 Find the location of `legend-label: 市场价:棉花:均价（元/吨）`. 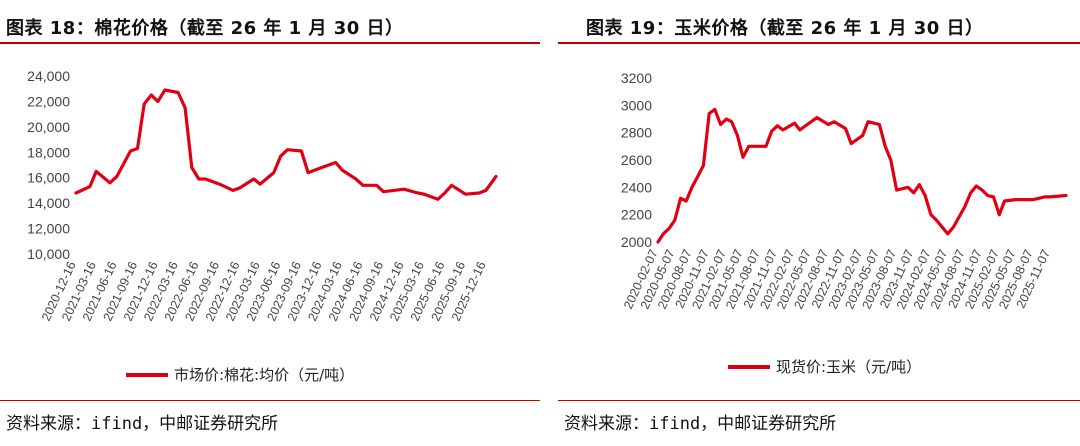

legend-label: 市场价:棉花:均价（元/吨） is located at coordinates (264, 375).